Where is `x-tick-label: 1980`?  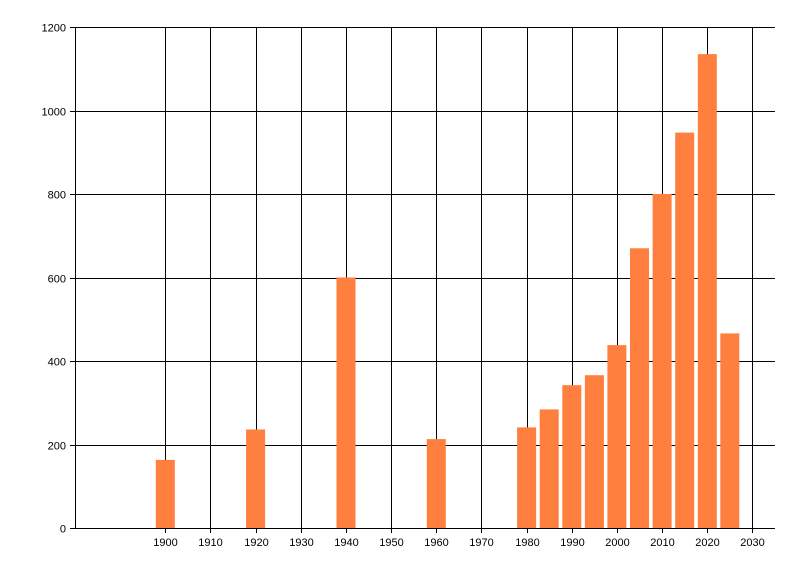 x-tick-label: 1980 is located at coordinates (527, 543).